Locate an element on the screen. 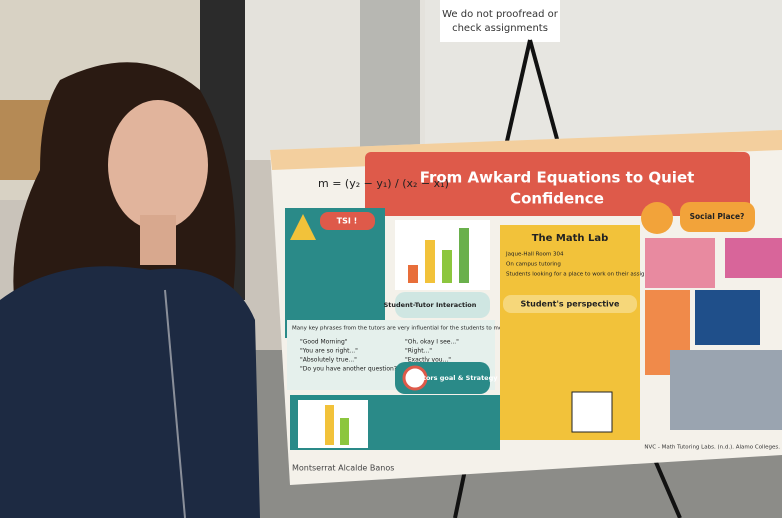 Image resolution: width=782 pixels, height=518 pixels. network-icon is located at coordinates (657, 218).